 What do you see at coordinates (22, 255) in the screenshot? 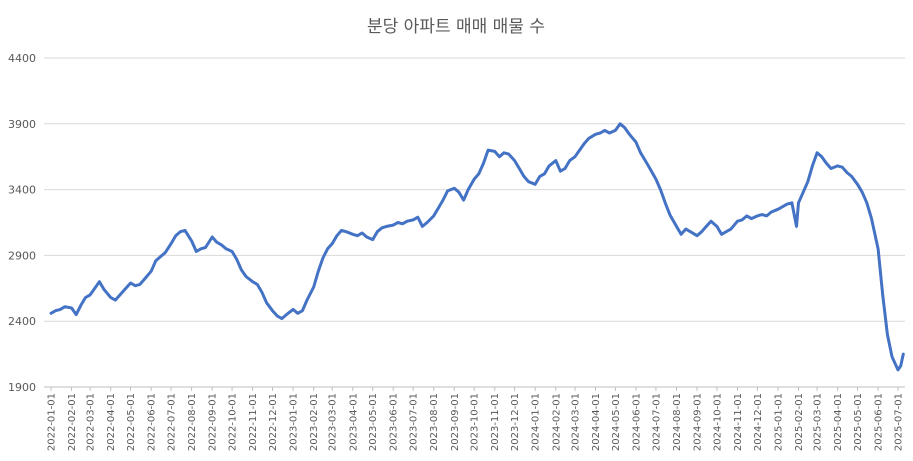
I see `y-tick-label: 2900` at bounding box center [22, 255].